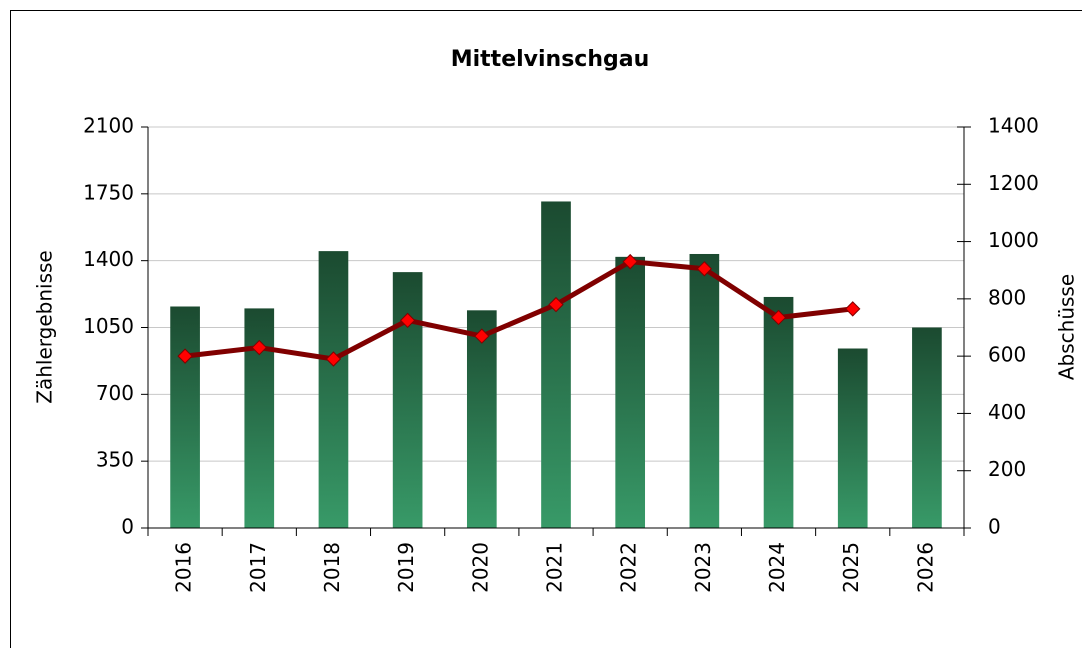 Image resolution: width=1082 pixels, height=648 pixels. Describe the element at coordinates (629, 567) in the screenshot. I see `x-tick-label: 2022` at that location.